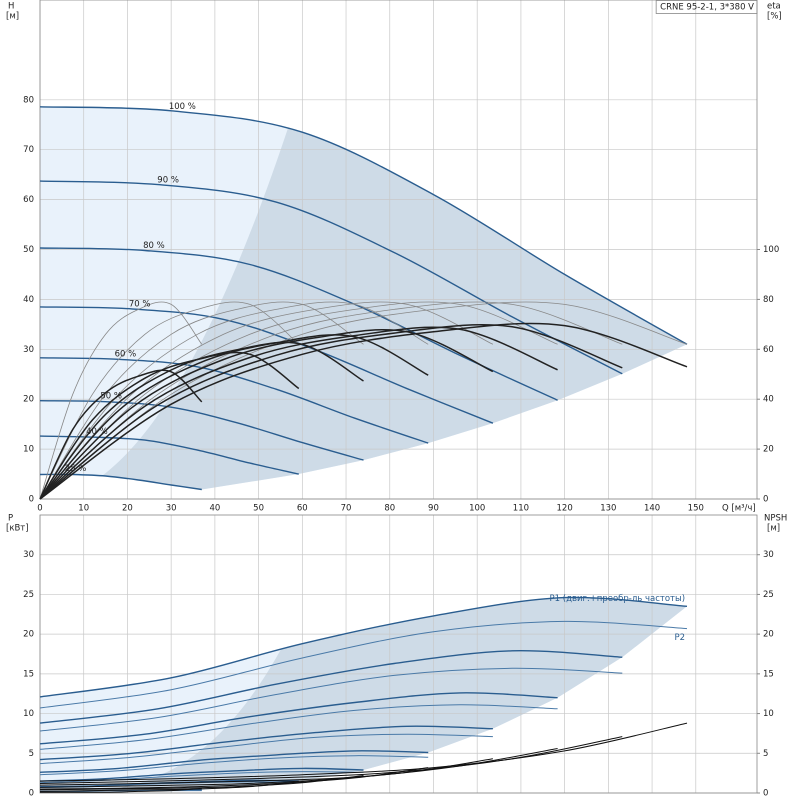  What do you see at coordinates (126, 354) in the screenshot?
I see `curve-label: 60 %` at bounding box center [126, 354].